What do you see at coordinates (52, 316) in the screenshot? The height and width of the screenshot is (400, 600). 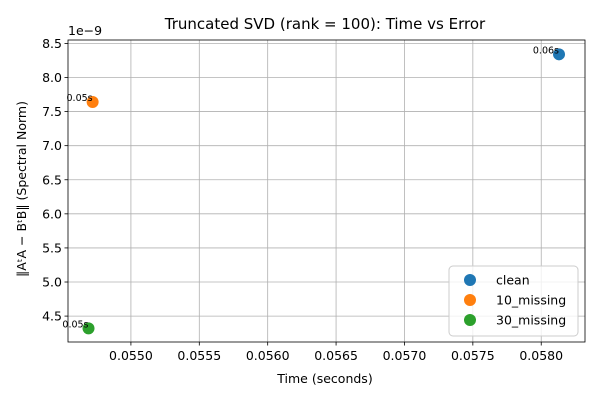 I see `y-tick-label: 4.5` at bounding box center [52, 316].